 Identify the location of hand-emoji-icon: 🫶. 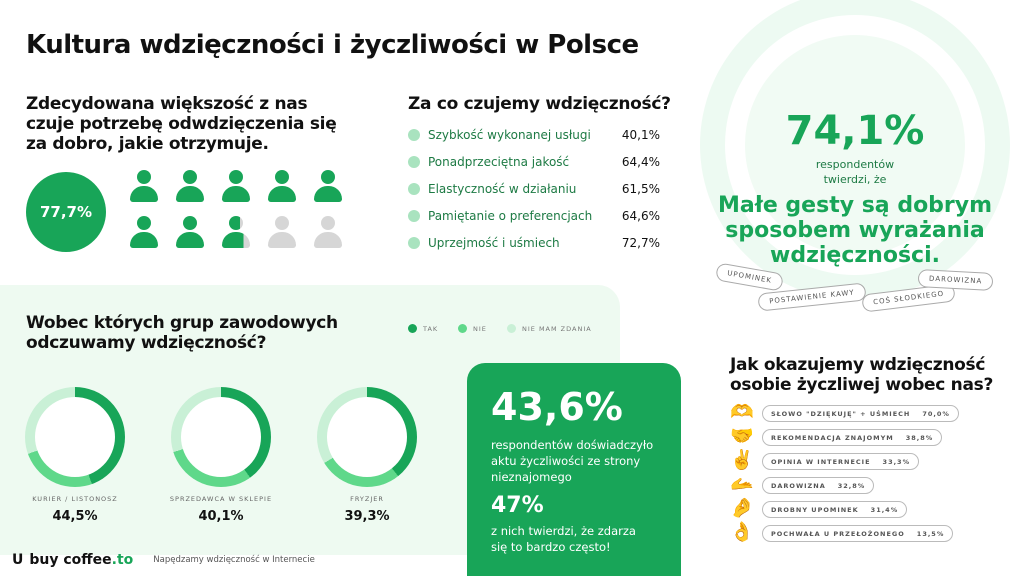
(742, 412).